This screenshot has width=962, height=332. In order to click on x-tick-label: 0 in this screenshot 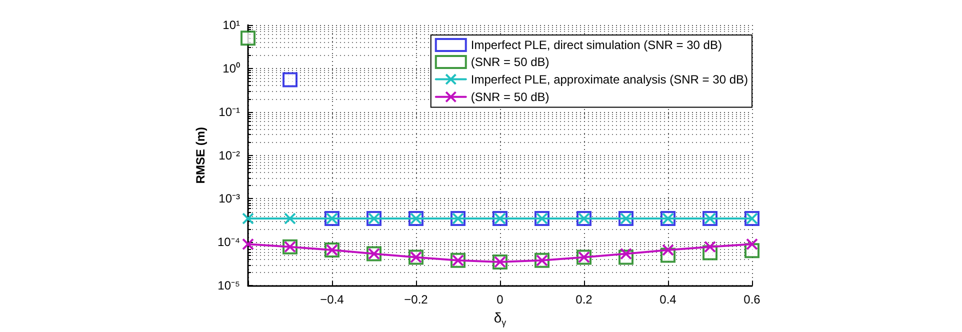, I will do `click(500, 299)`.